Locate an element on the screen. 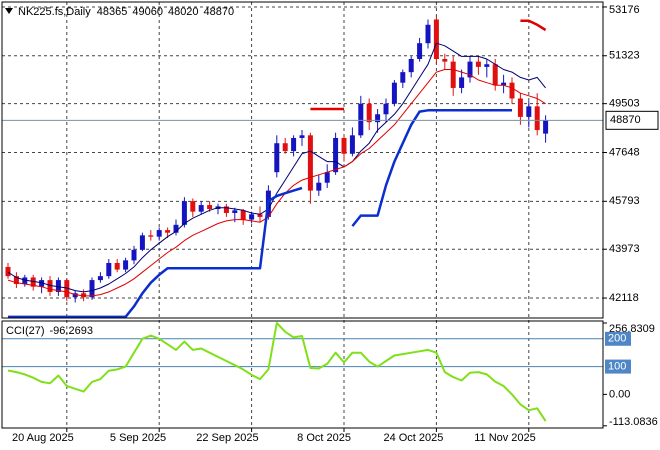  indicator-title: CCI(27) is located at coordinates (25, 331).